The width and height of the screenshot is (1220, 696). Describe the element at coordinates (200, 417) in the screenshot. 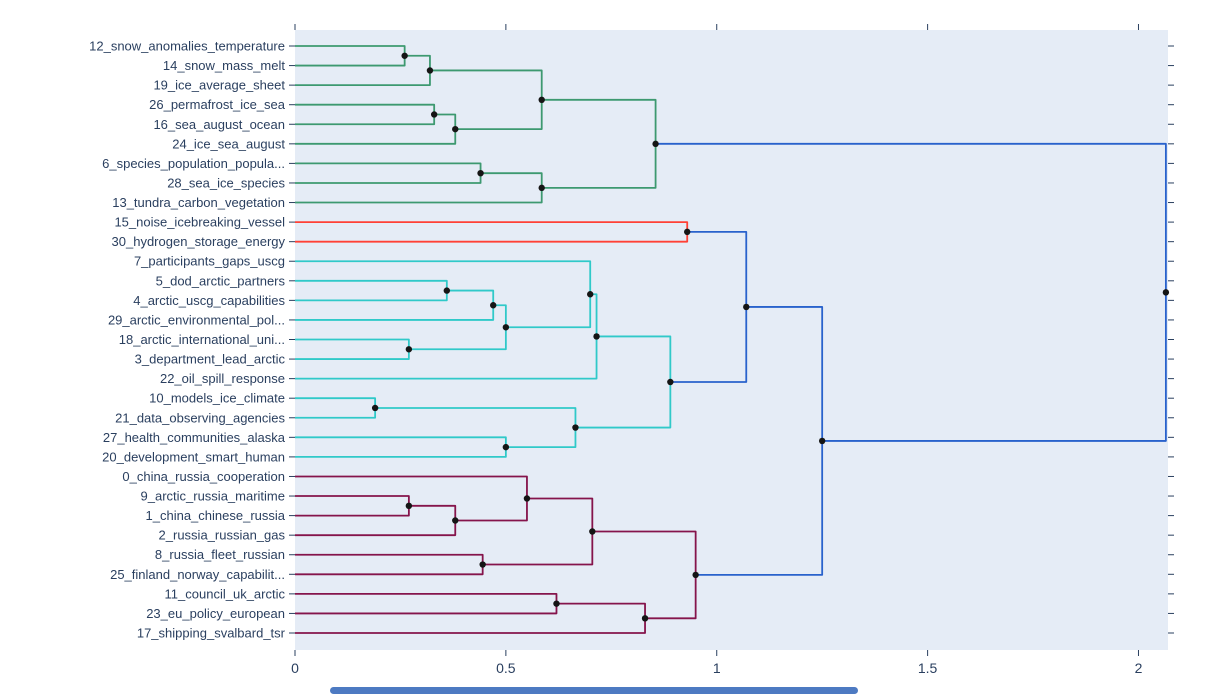

I see `leaf-label: 21_data_observing_agencies` at that location.